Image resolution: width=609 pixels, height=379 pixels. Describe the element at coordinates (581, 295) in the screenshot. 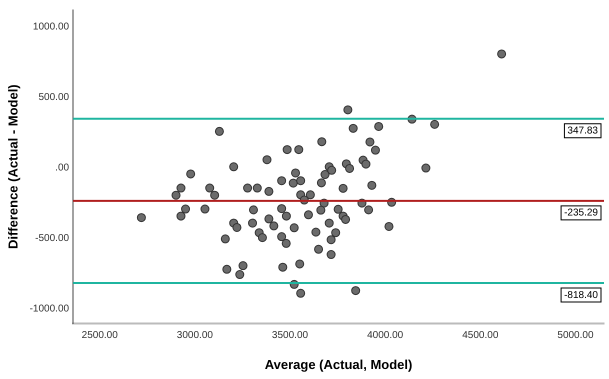

I see `ref-line-label: -818.40` at that location.